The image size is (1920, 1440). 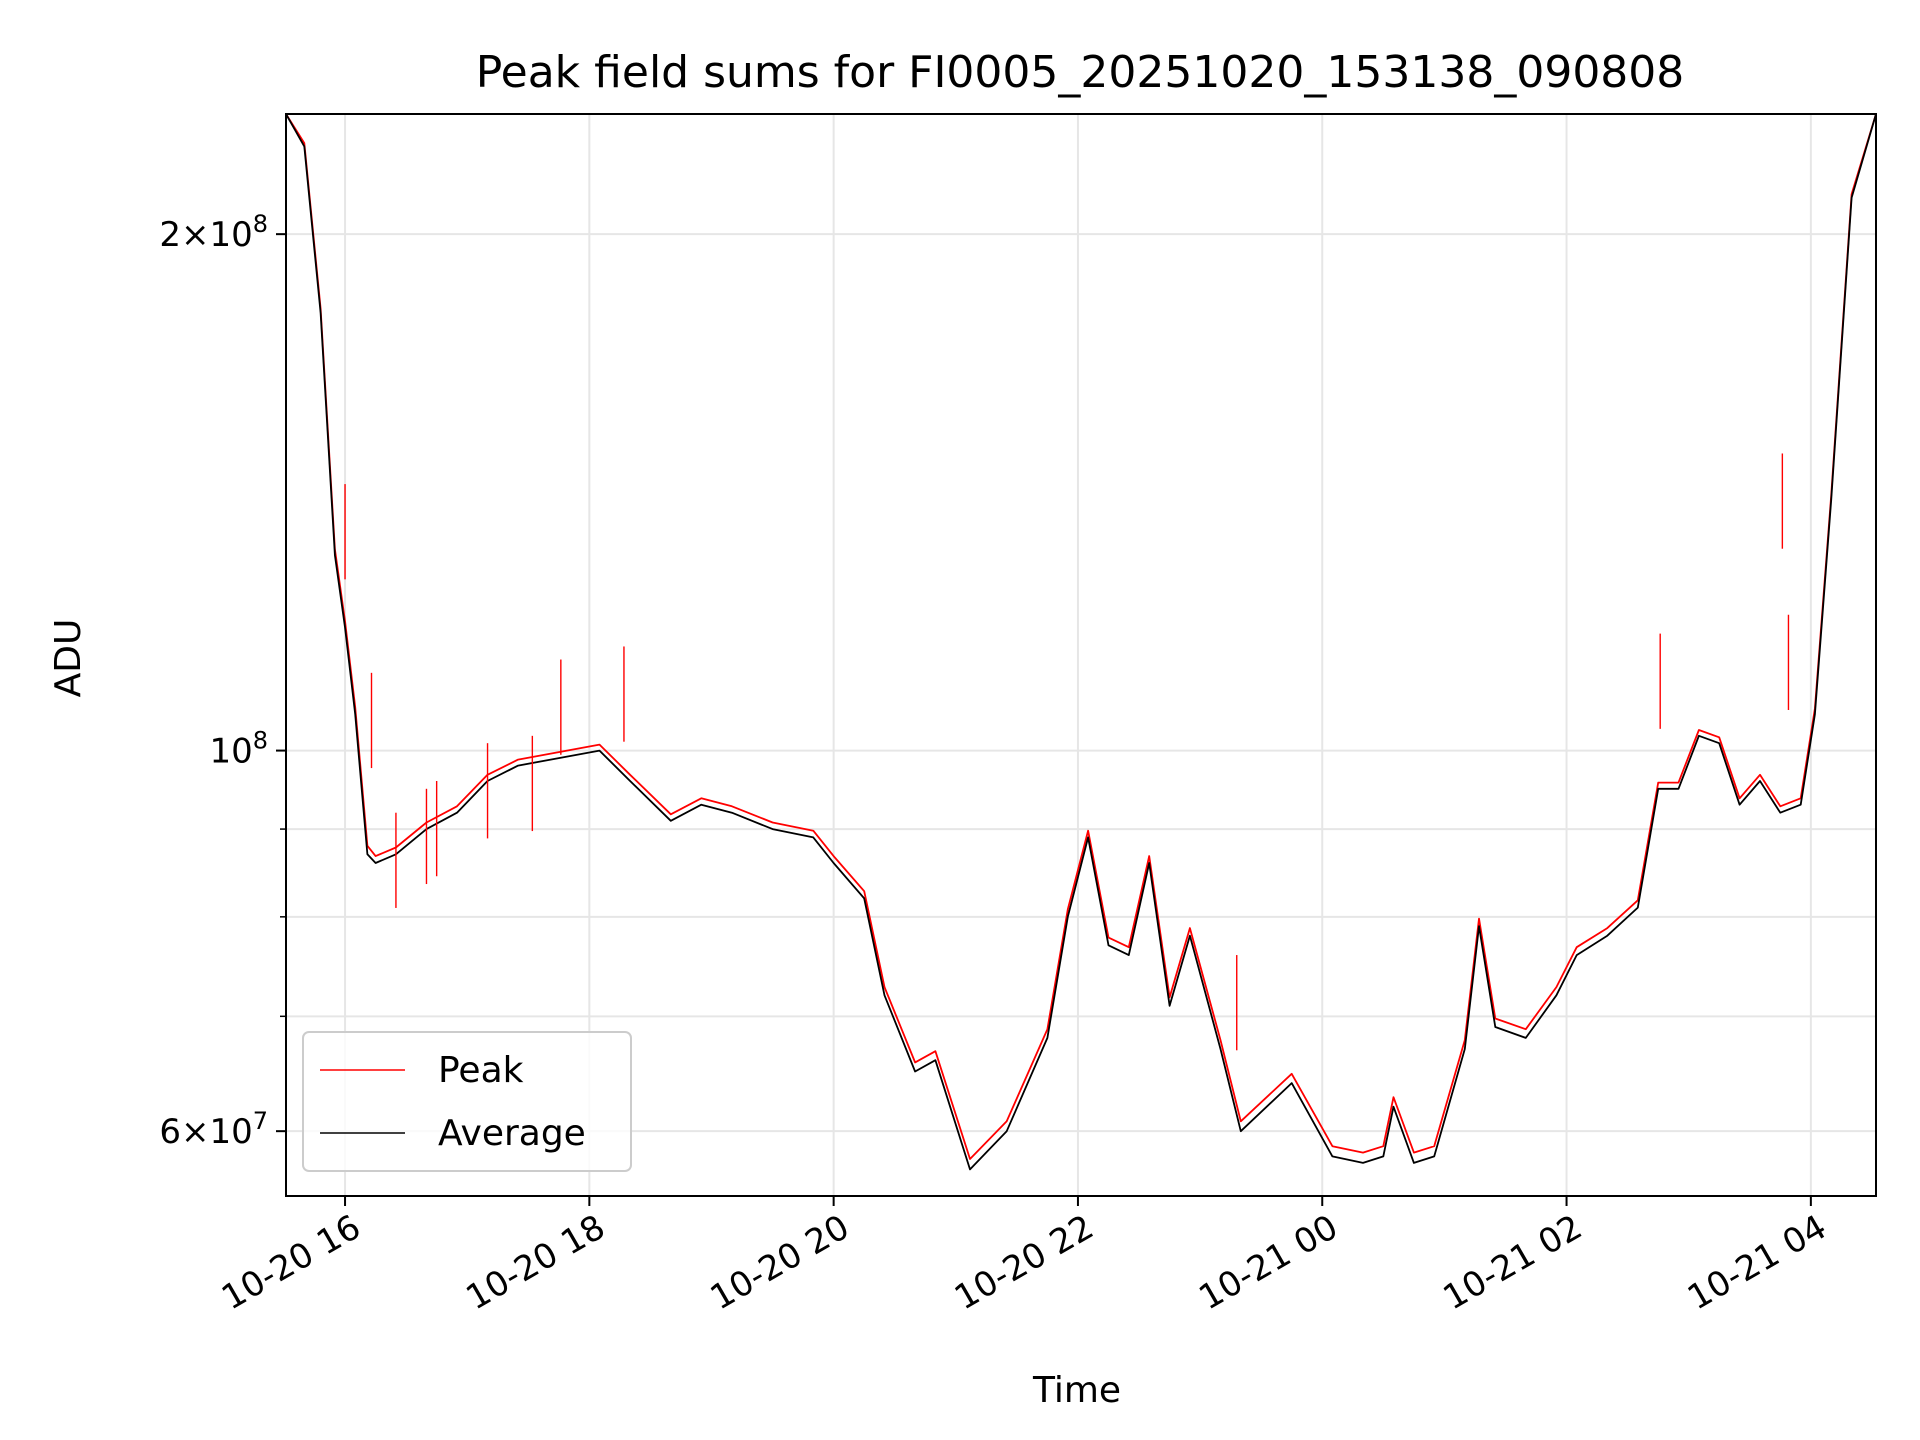 What do you see at coordinates (213, 1129) in the screenshot?
I see `y-tick-label: 6×107` at bounding box center [213, 1129].